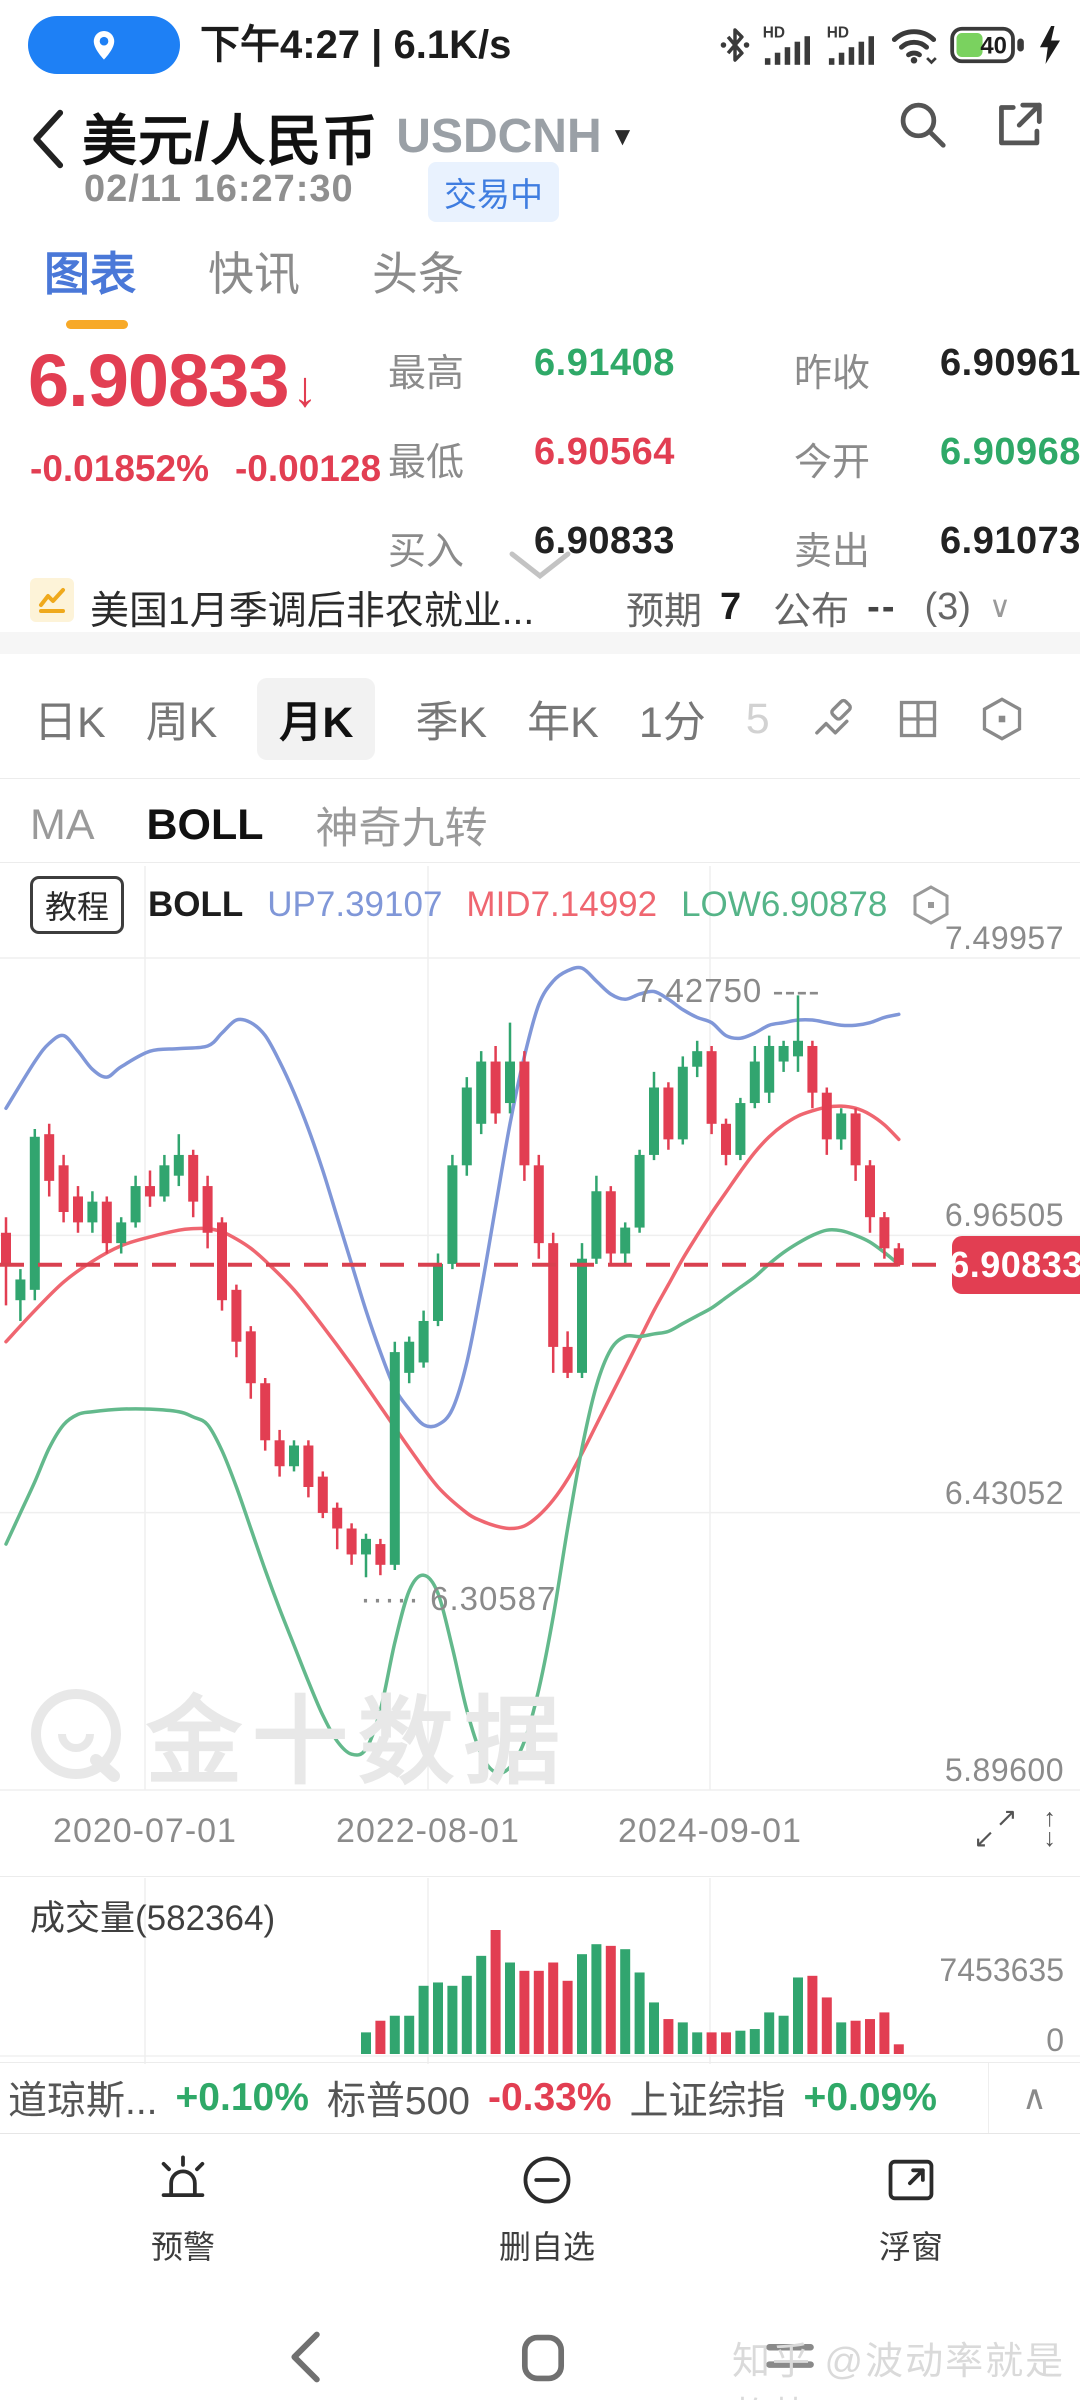 The image size is (1080, 2400). What do you see at coordinates (254, 274) in the screenshot?
I see `tab-flash-news: 快讯` at bounding box center [254, 274].